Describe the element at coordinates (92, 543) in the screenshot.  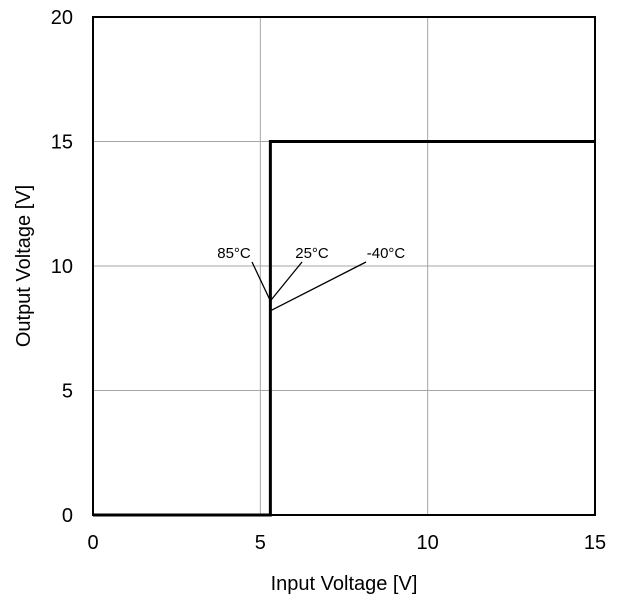
I see `x-tick-label: 0` at that location.